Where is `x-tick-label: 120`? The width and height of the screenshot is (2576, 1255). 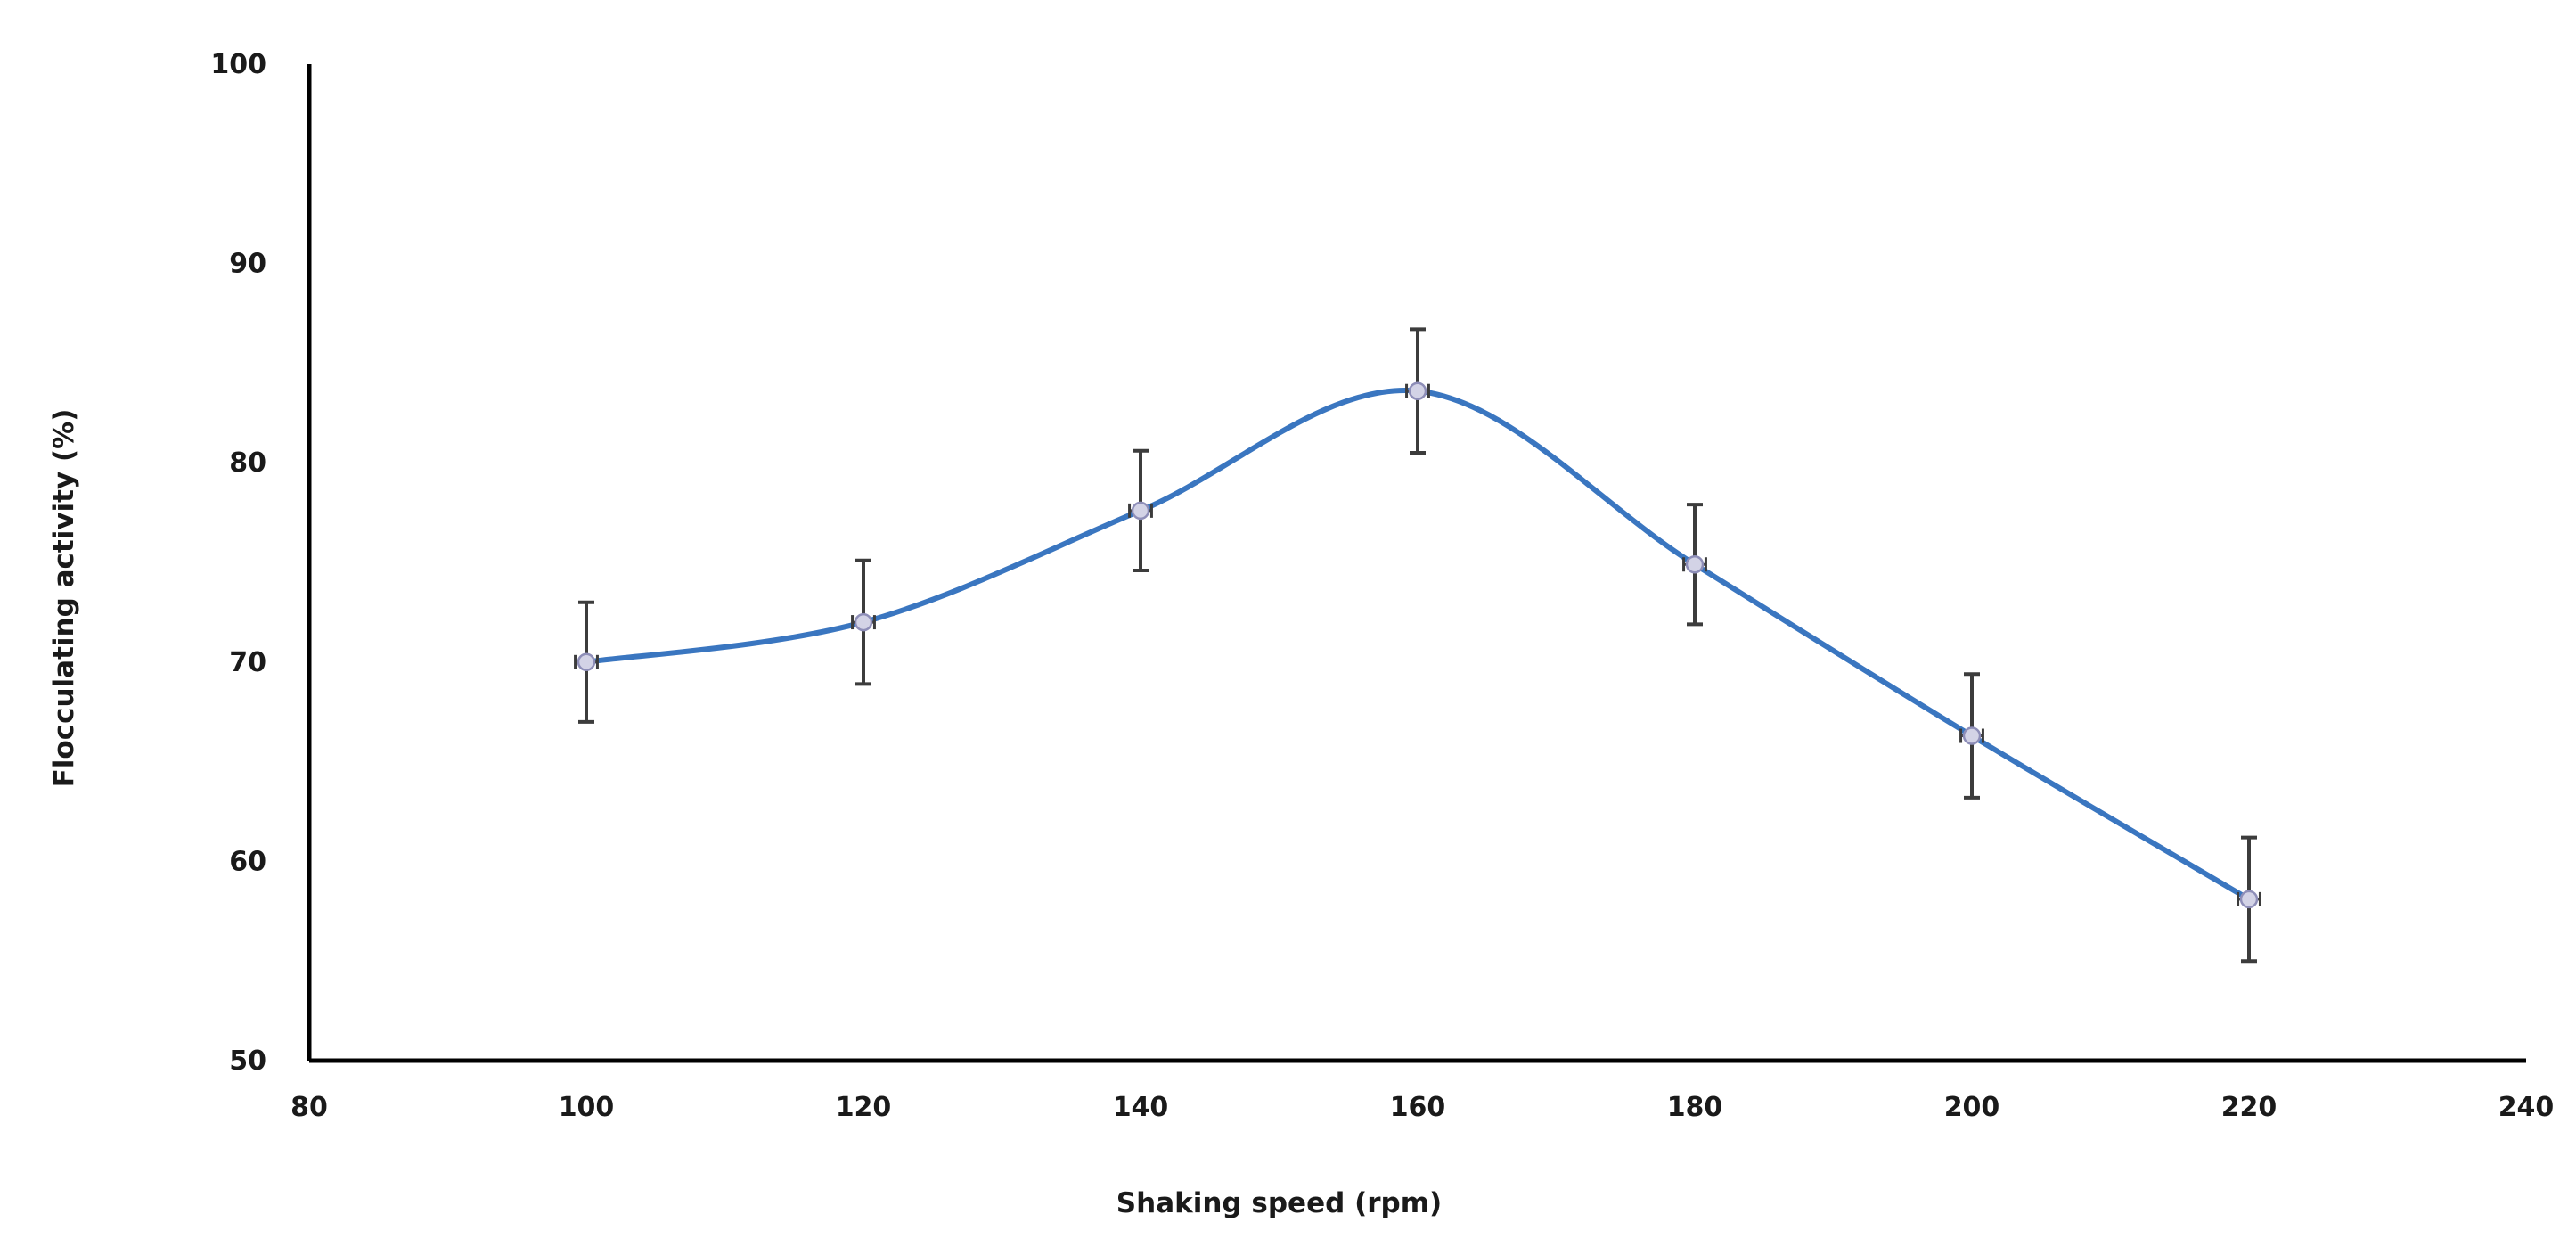 x-tick-label: 120 is located at coordinates (864, 1107).